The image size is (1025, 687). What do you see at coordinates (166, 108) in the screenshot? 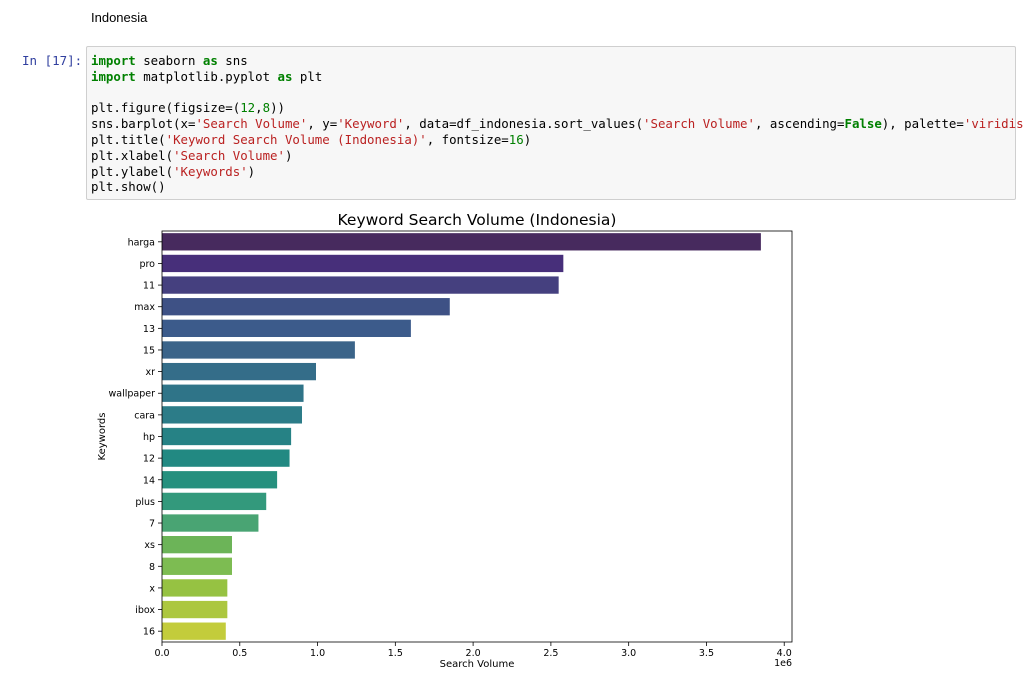
I see `code-token: plt.figure(figsize=(` at bounding box center [166, 108].